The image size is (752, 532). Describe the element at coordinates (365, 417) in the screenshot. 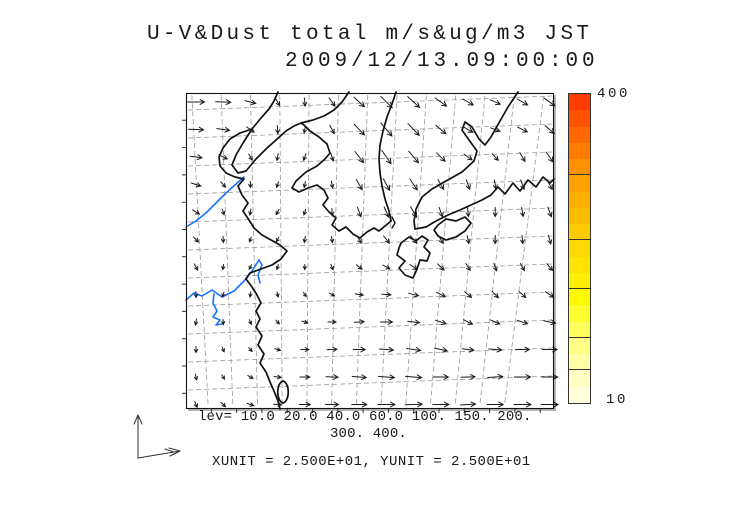

I see `contour-levels-line1: lev= 10.0 20.0 40.0 60.0 100. 150. 200.` at that location.